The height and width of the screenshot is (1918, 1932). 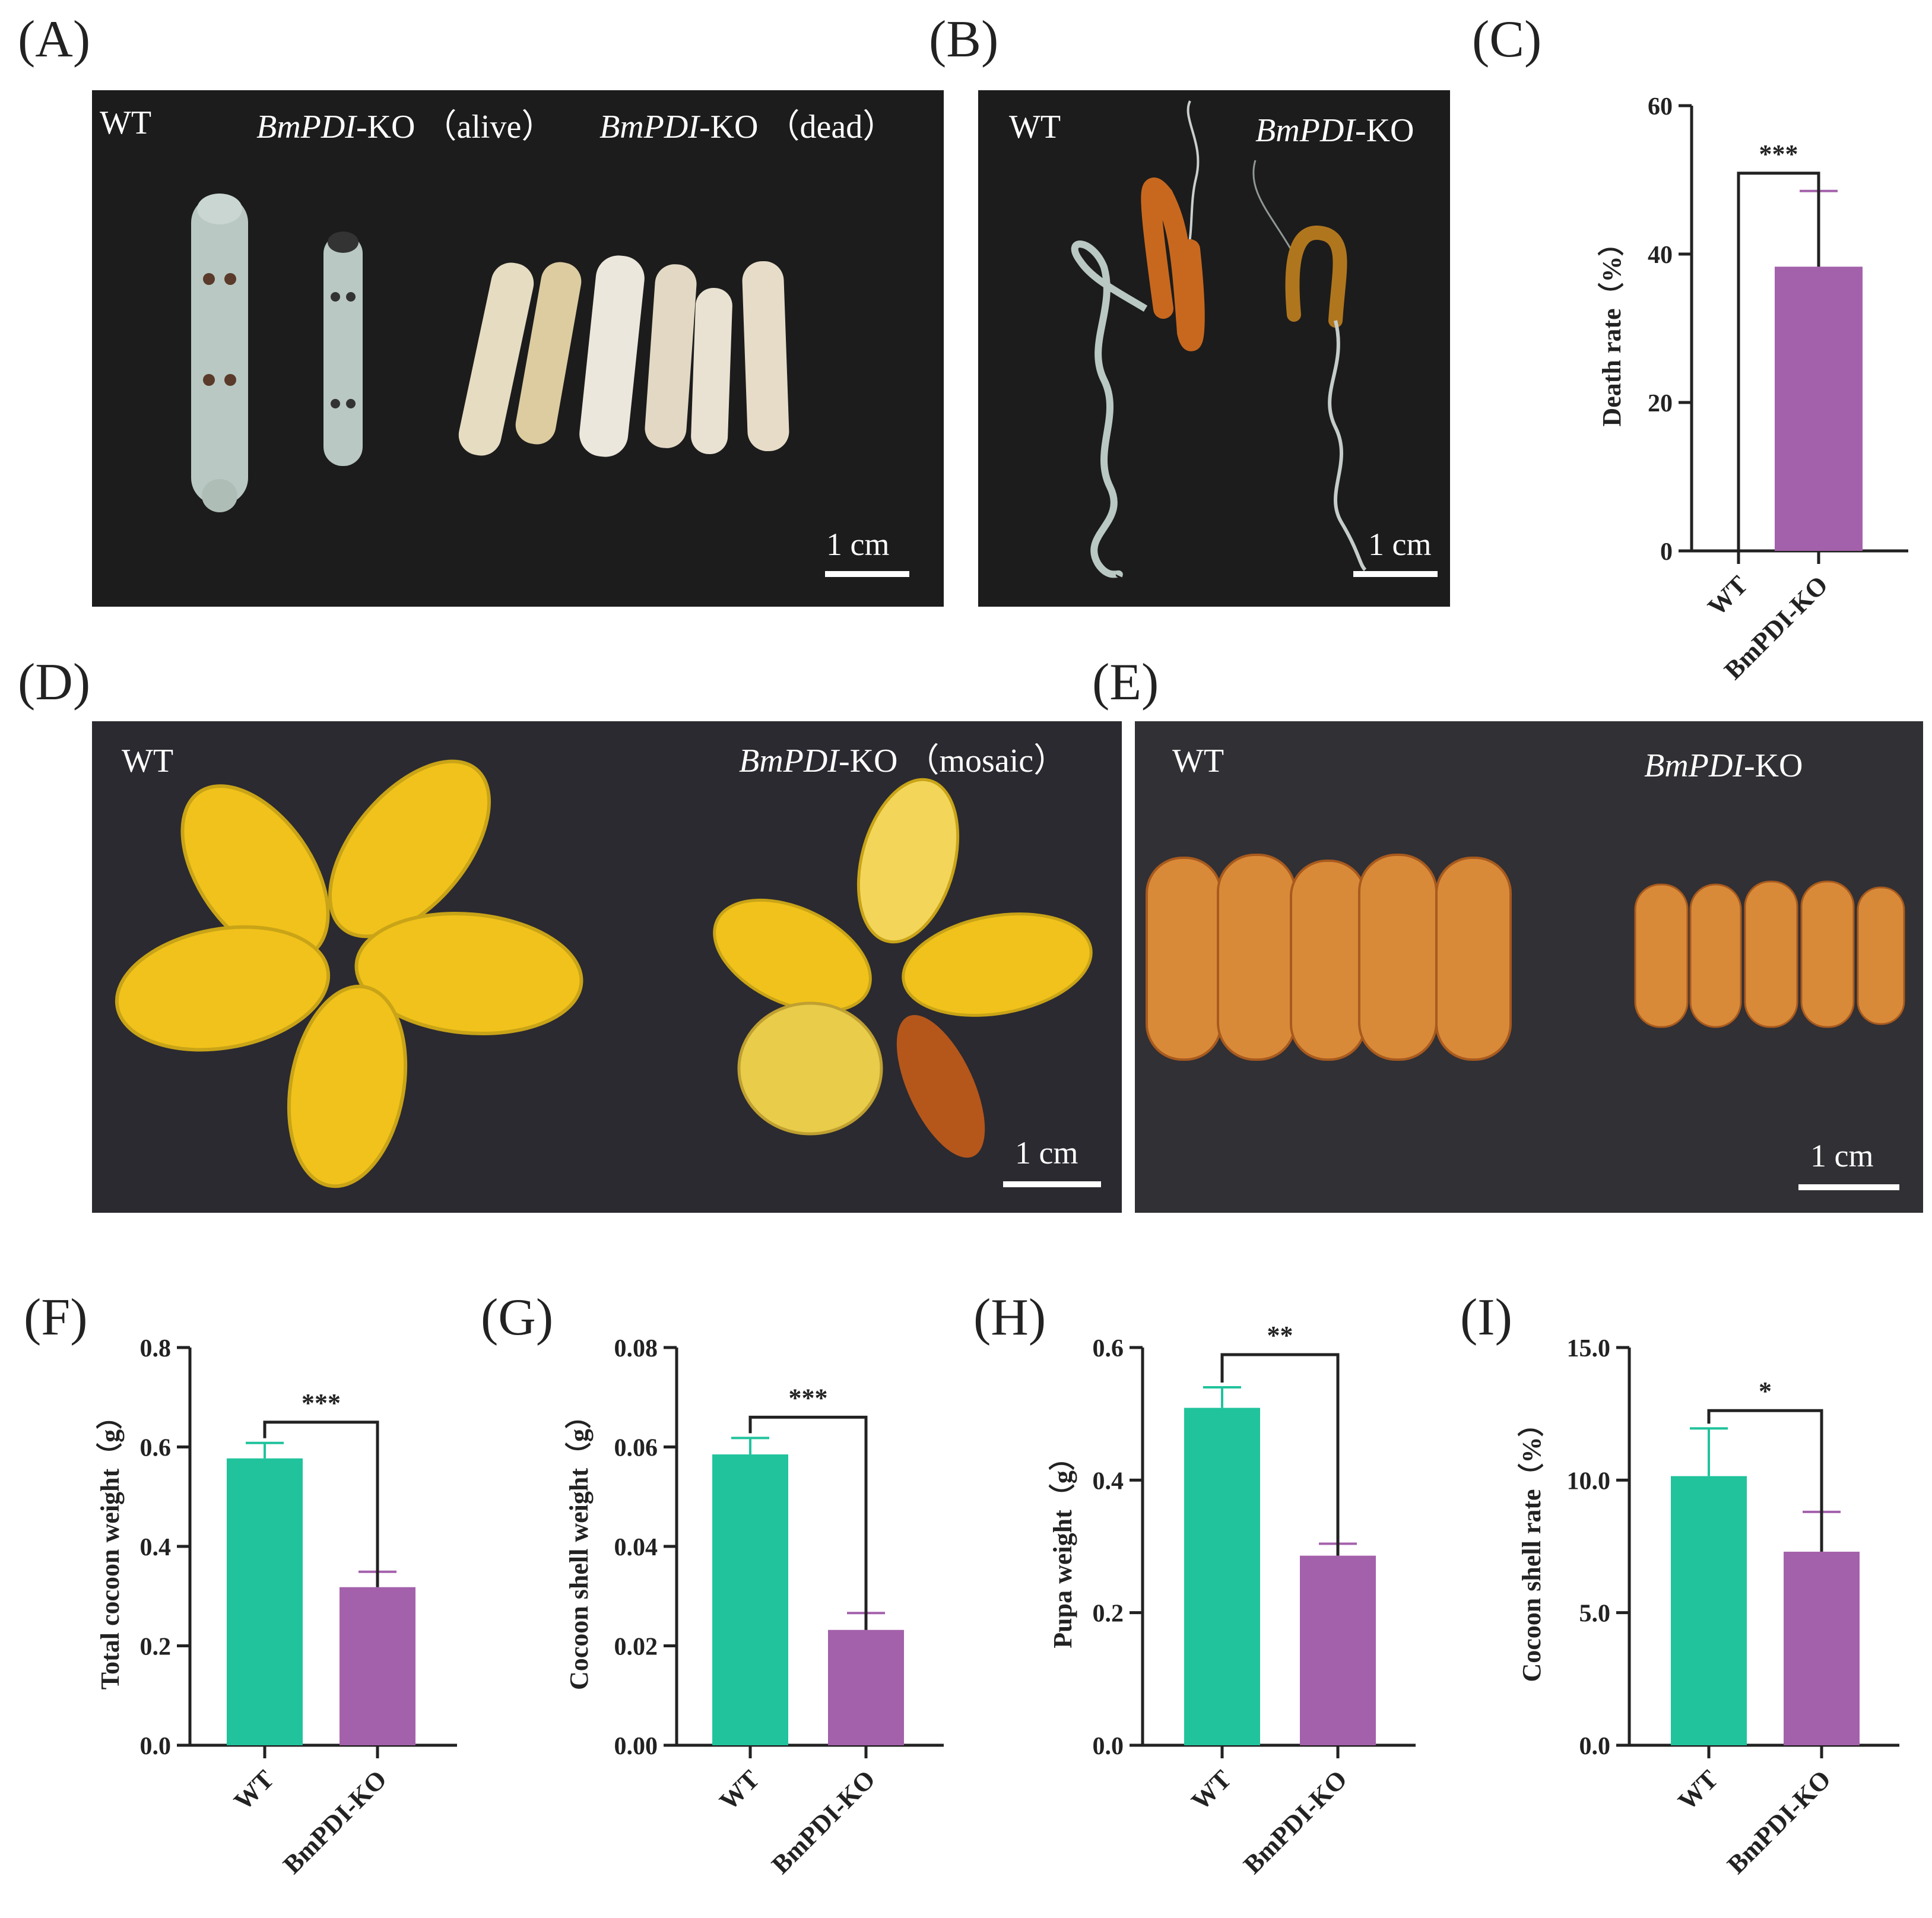 What do you see at coordinates (1660, 403) in the screenshot?
I see `y-tick-label: 20` at bounding box center [1660, 403].